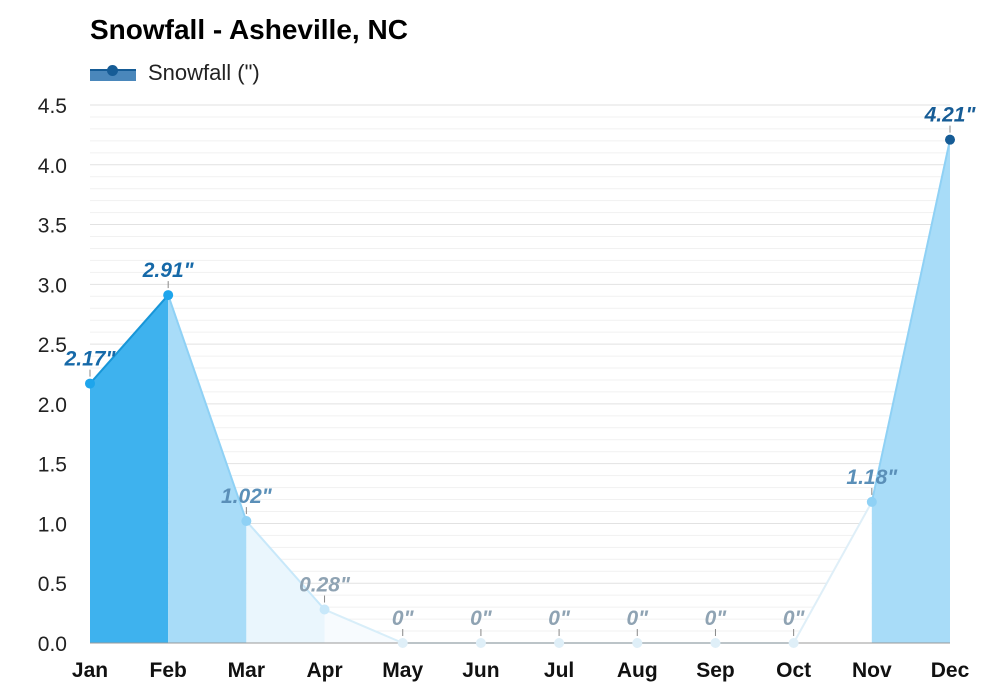 The height and width of the screenshot is (700, 1000). Describe the element at coordinates (950, 115) in the screenshot. I see `data-label-dec: 4.21"` at that location.